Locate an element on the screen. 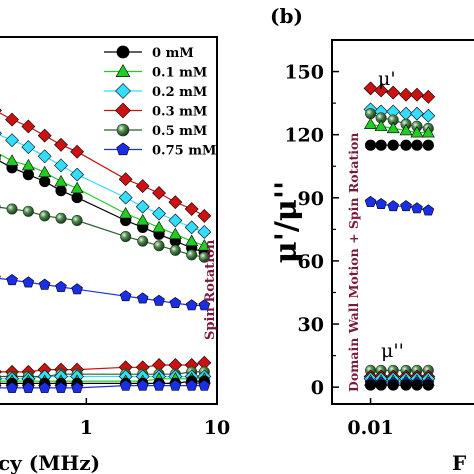 This screenshot has width=474, height=474. y-tick-label: 120 is located at coordinates (304, 136).